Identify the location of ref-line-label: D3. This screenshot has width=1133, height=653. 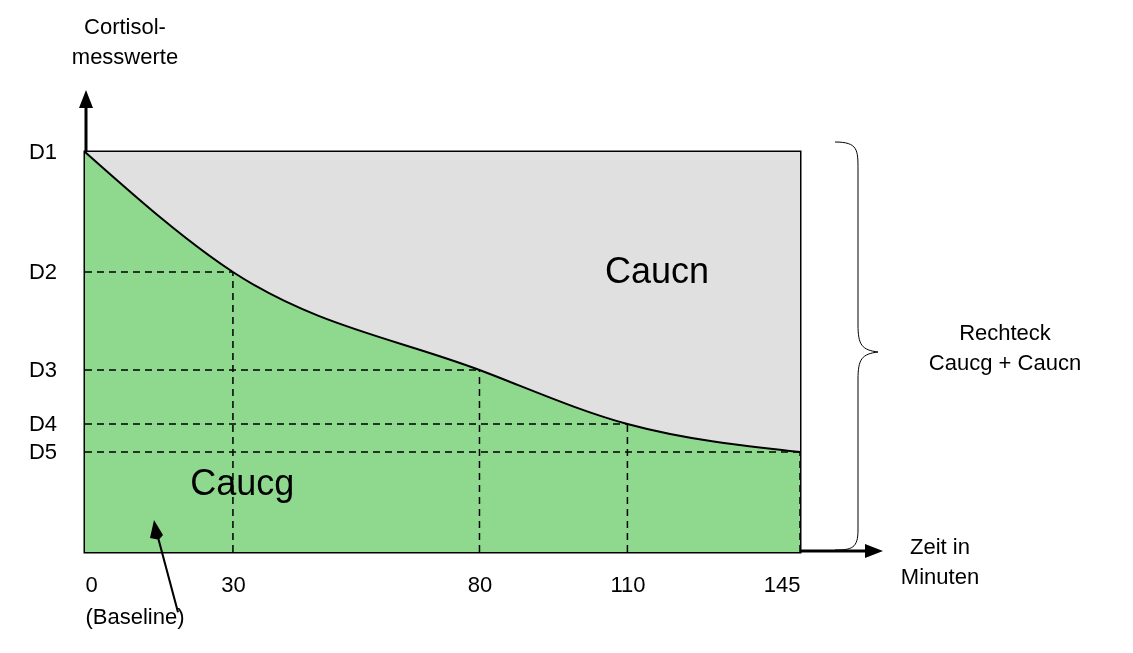
(42, 369).